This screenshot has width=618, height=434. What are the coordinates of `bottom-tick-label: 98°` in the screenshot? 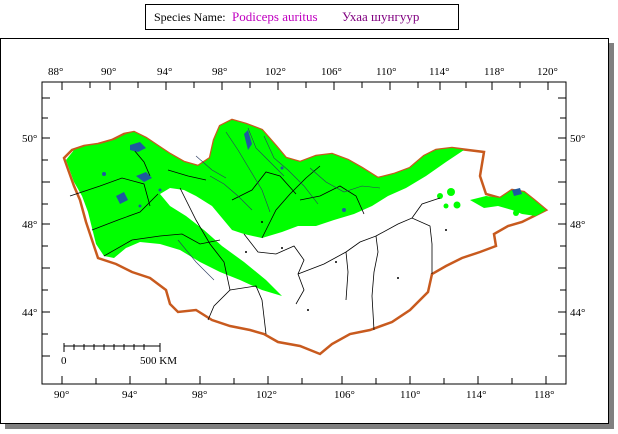 It's located at (199, 395).